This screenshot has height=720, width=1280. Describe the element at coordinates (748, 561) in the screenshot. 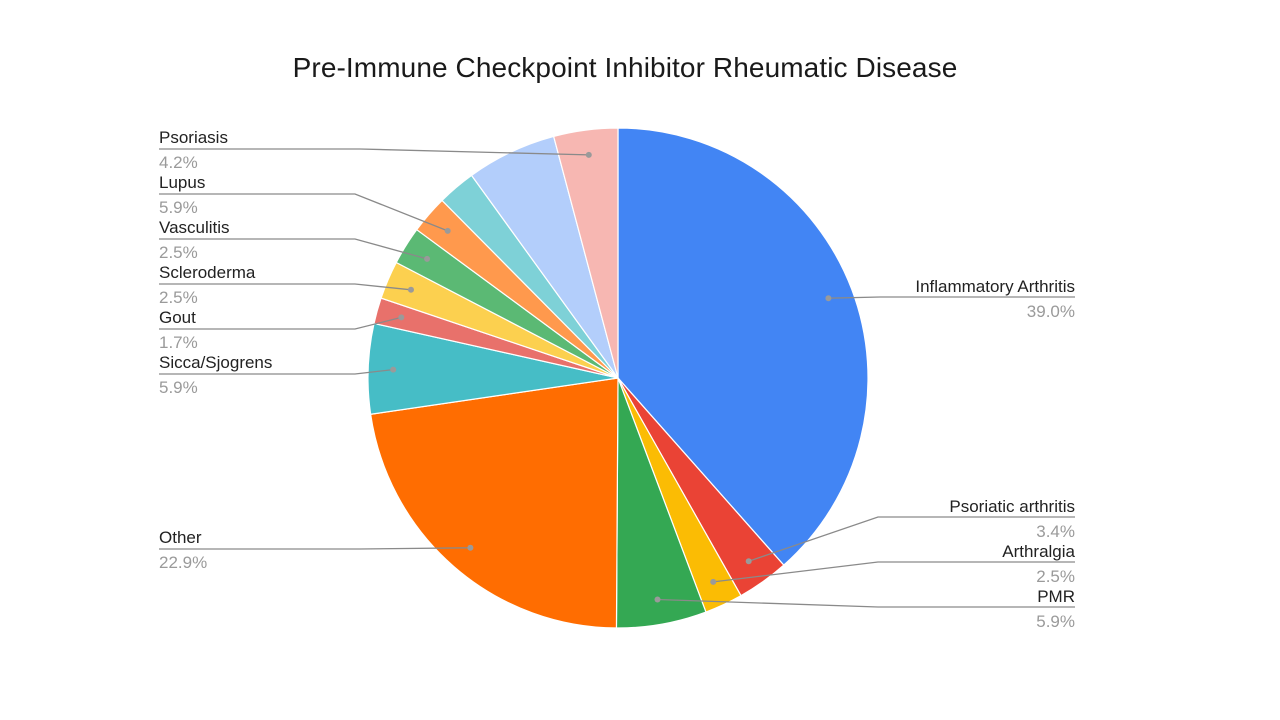

I see `leader-dot-psoriatic-arthritis` at that location.